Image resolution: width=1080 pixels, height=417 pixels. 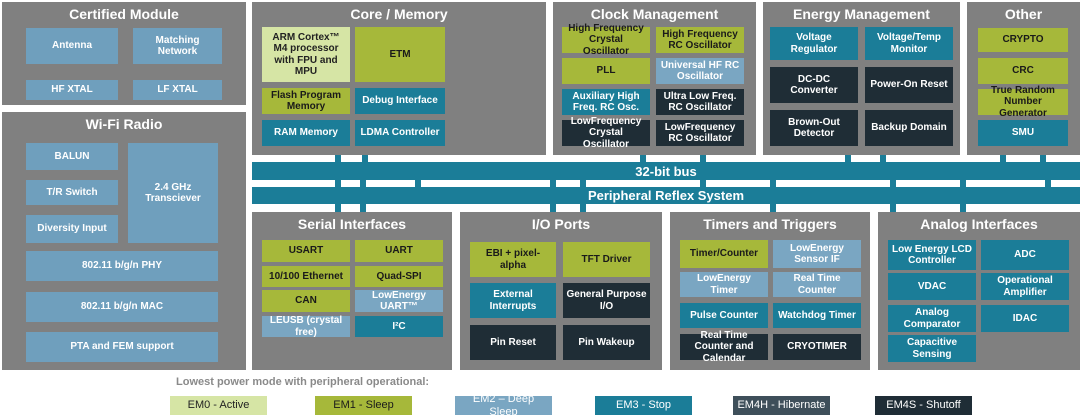 I want to click on block: CRC, so click(x=1023, y=71).